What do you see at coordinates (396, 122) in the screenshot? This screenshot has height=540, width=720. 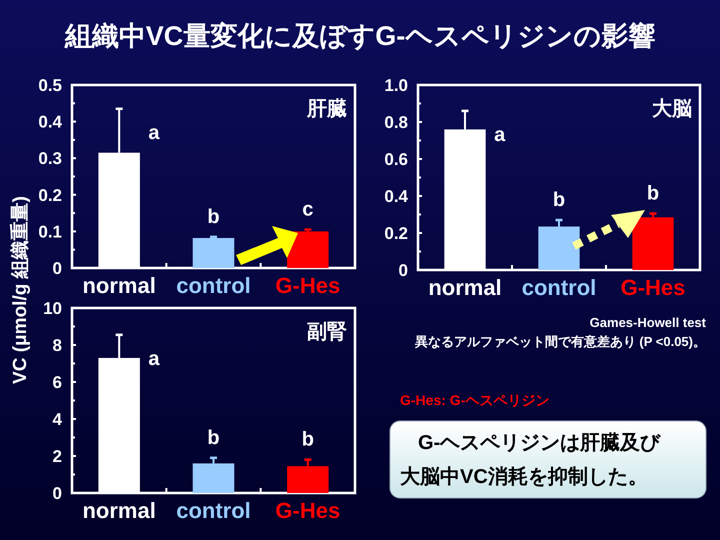 I see `y-tick-label: 0.8` at bounding box center [396, 122].